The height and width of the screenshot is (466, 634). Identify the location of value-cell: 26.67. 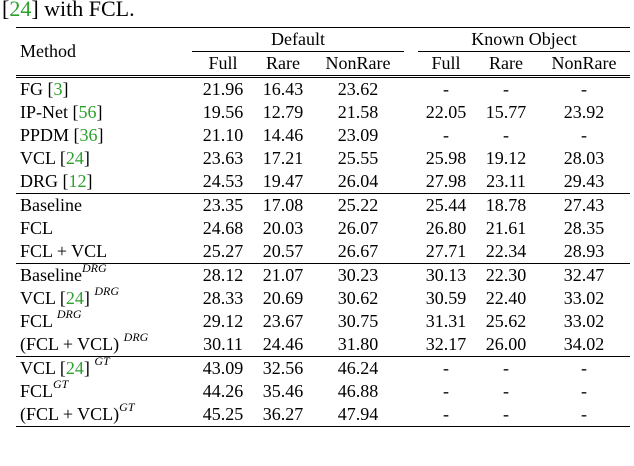
(358, 251).